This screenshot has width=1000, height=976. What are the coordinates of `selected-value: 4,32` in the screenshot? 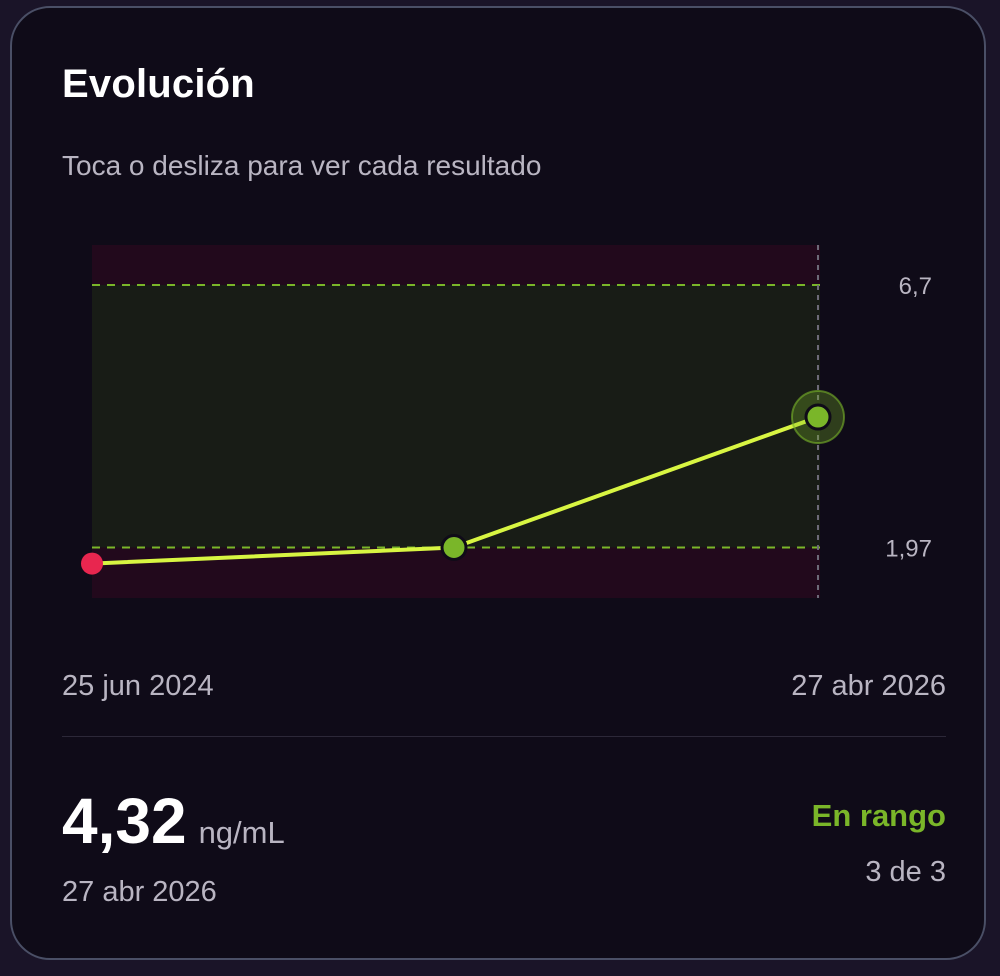 It's located at (124, 821).